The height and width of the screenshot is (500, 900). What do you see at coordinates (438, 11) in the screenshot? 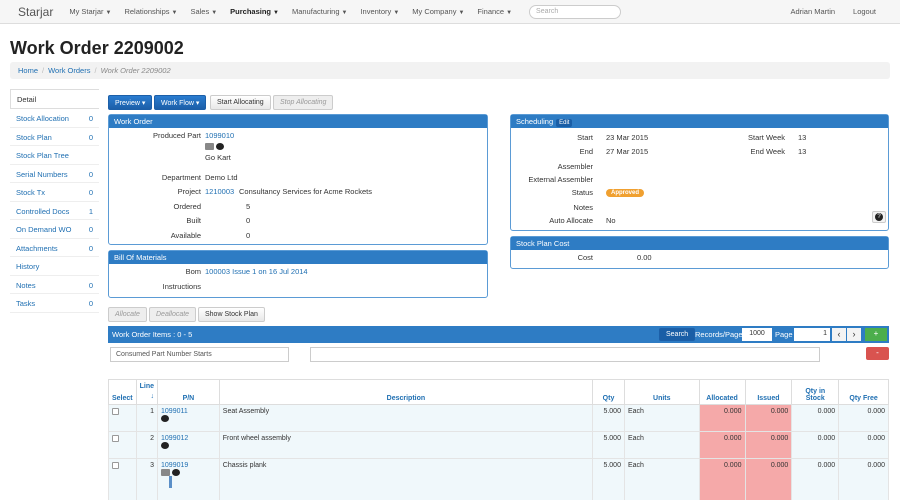
I see `nav-my-company: My Company ▼` at bounding box center [438, 11].